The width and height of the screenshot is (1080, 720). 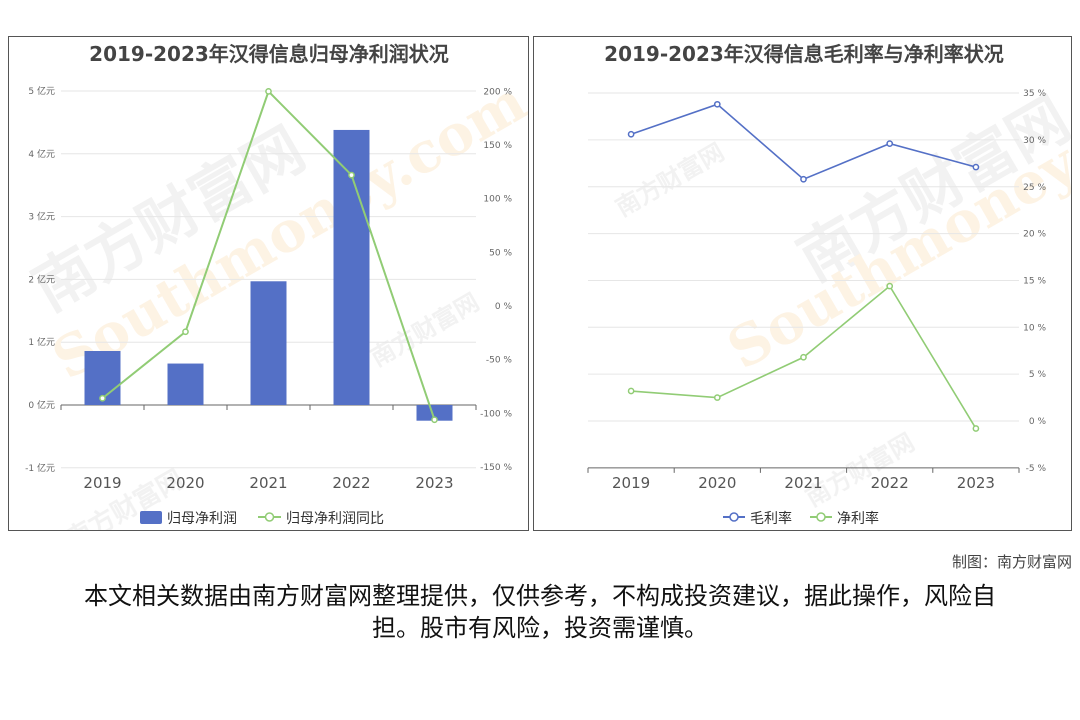 I want to click on series-0-point-2020, so click(x=717, y=104).